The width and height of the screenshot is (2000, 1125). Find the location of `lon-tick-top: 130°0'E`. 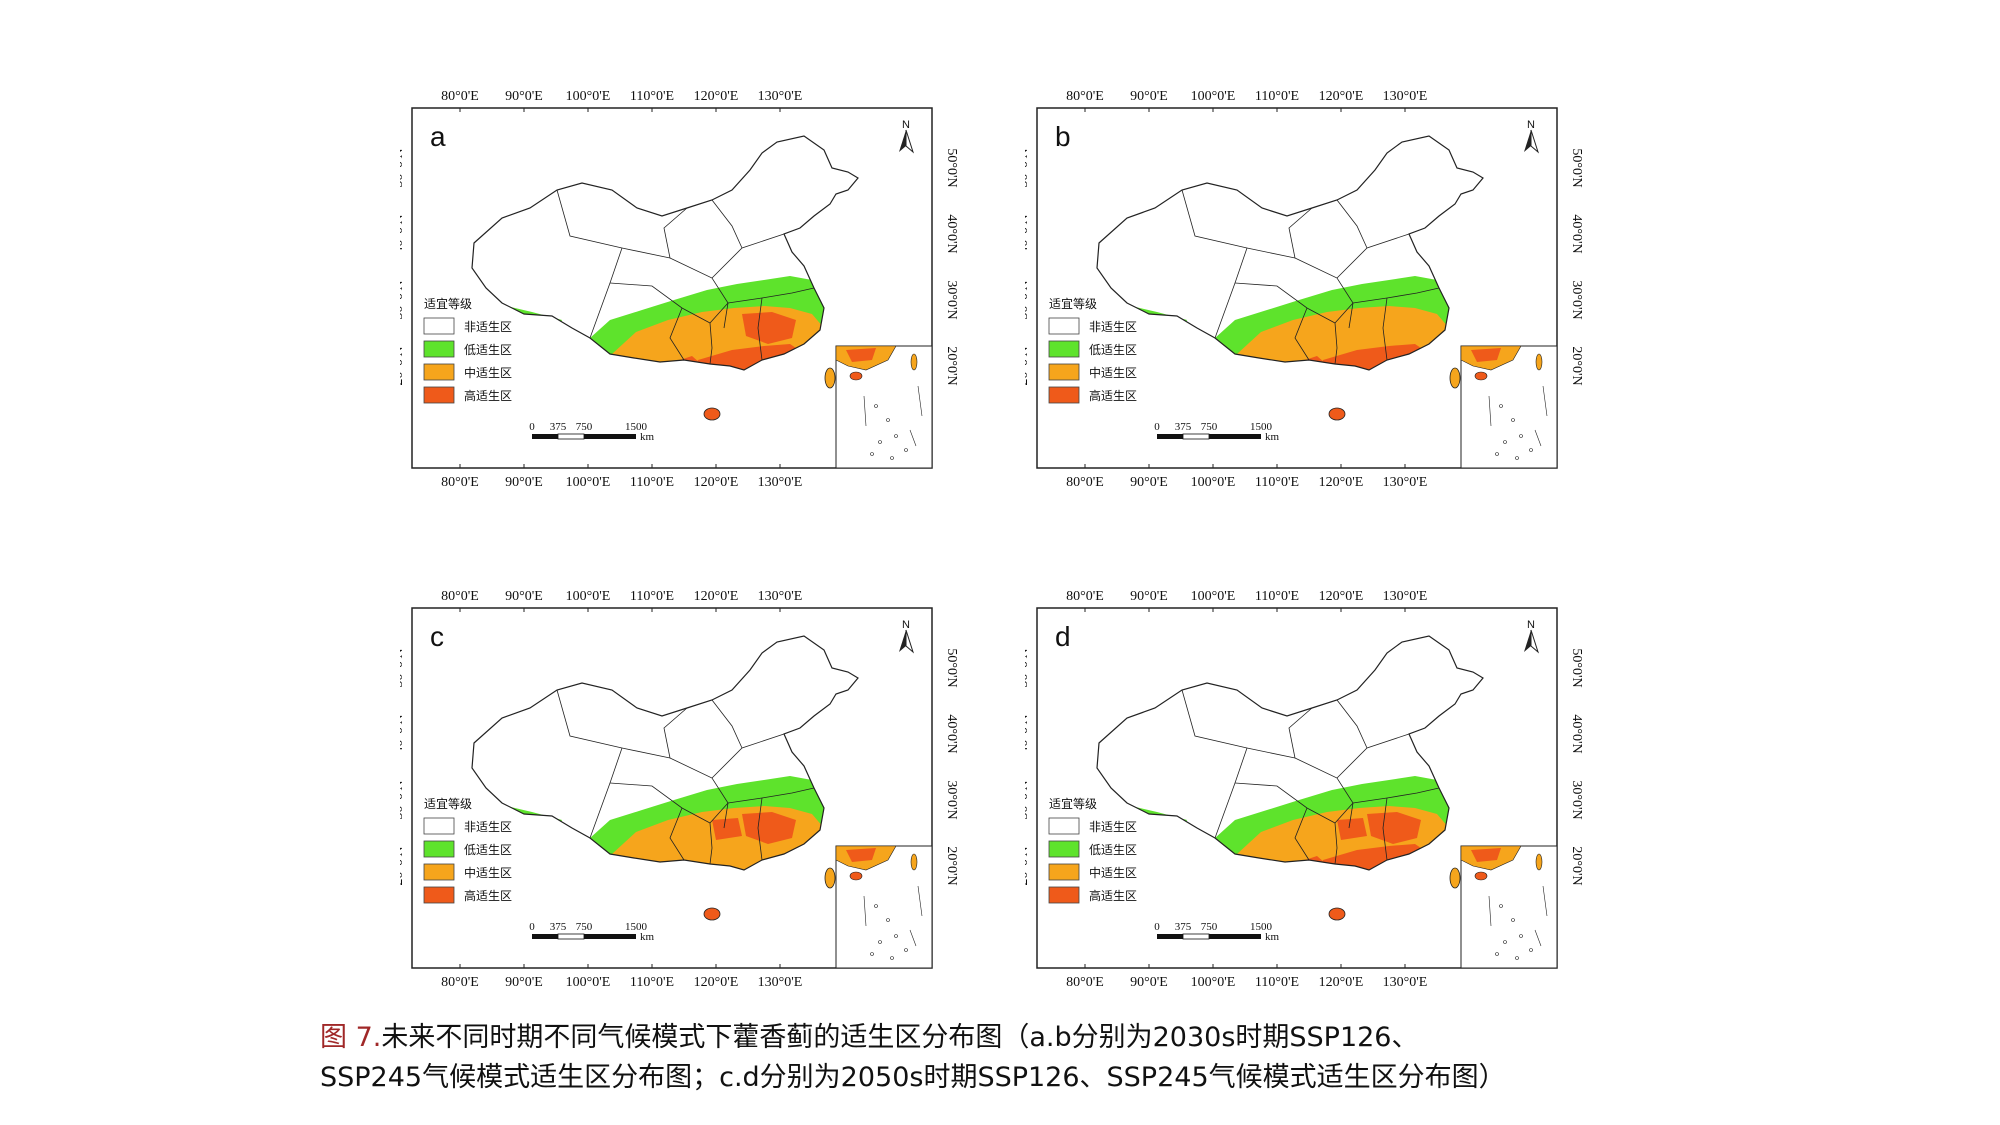

lon-tick-top: 130°0'E is located at coordinates (1405, 596).